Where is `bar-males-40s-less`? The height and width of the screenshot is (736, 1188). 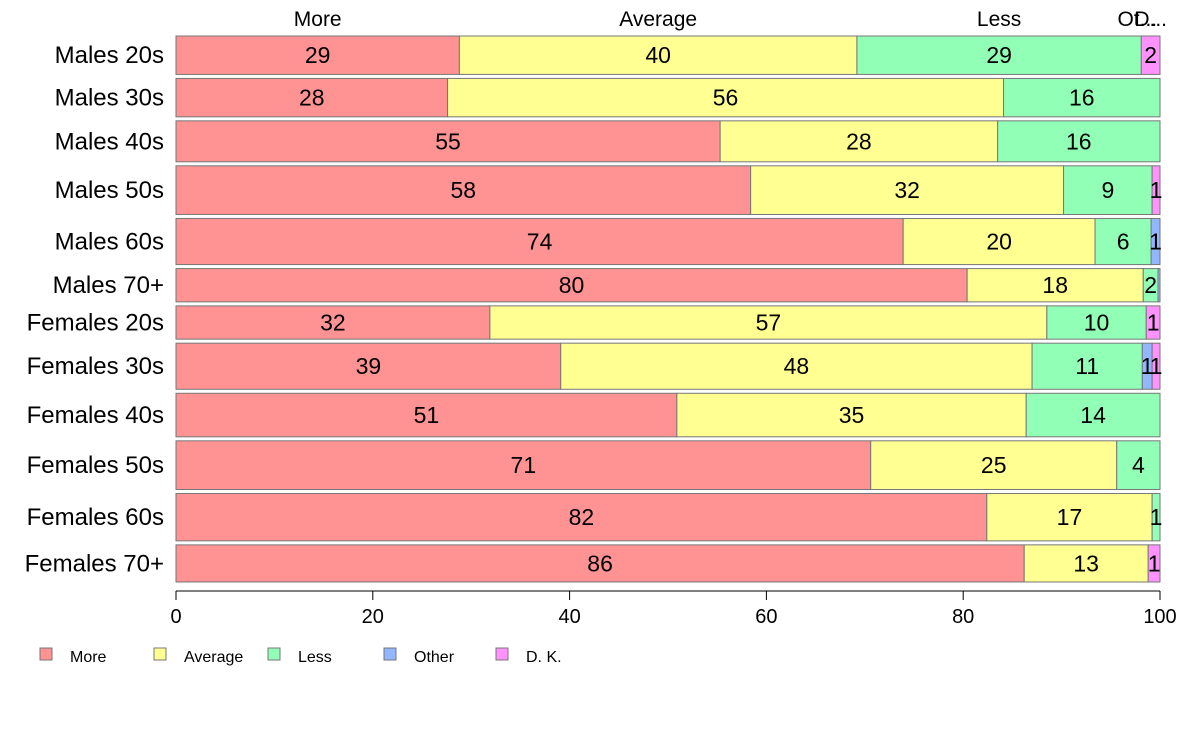 bar-males-40s-less is located at coordinates (1079, 141).